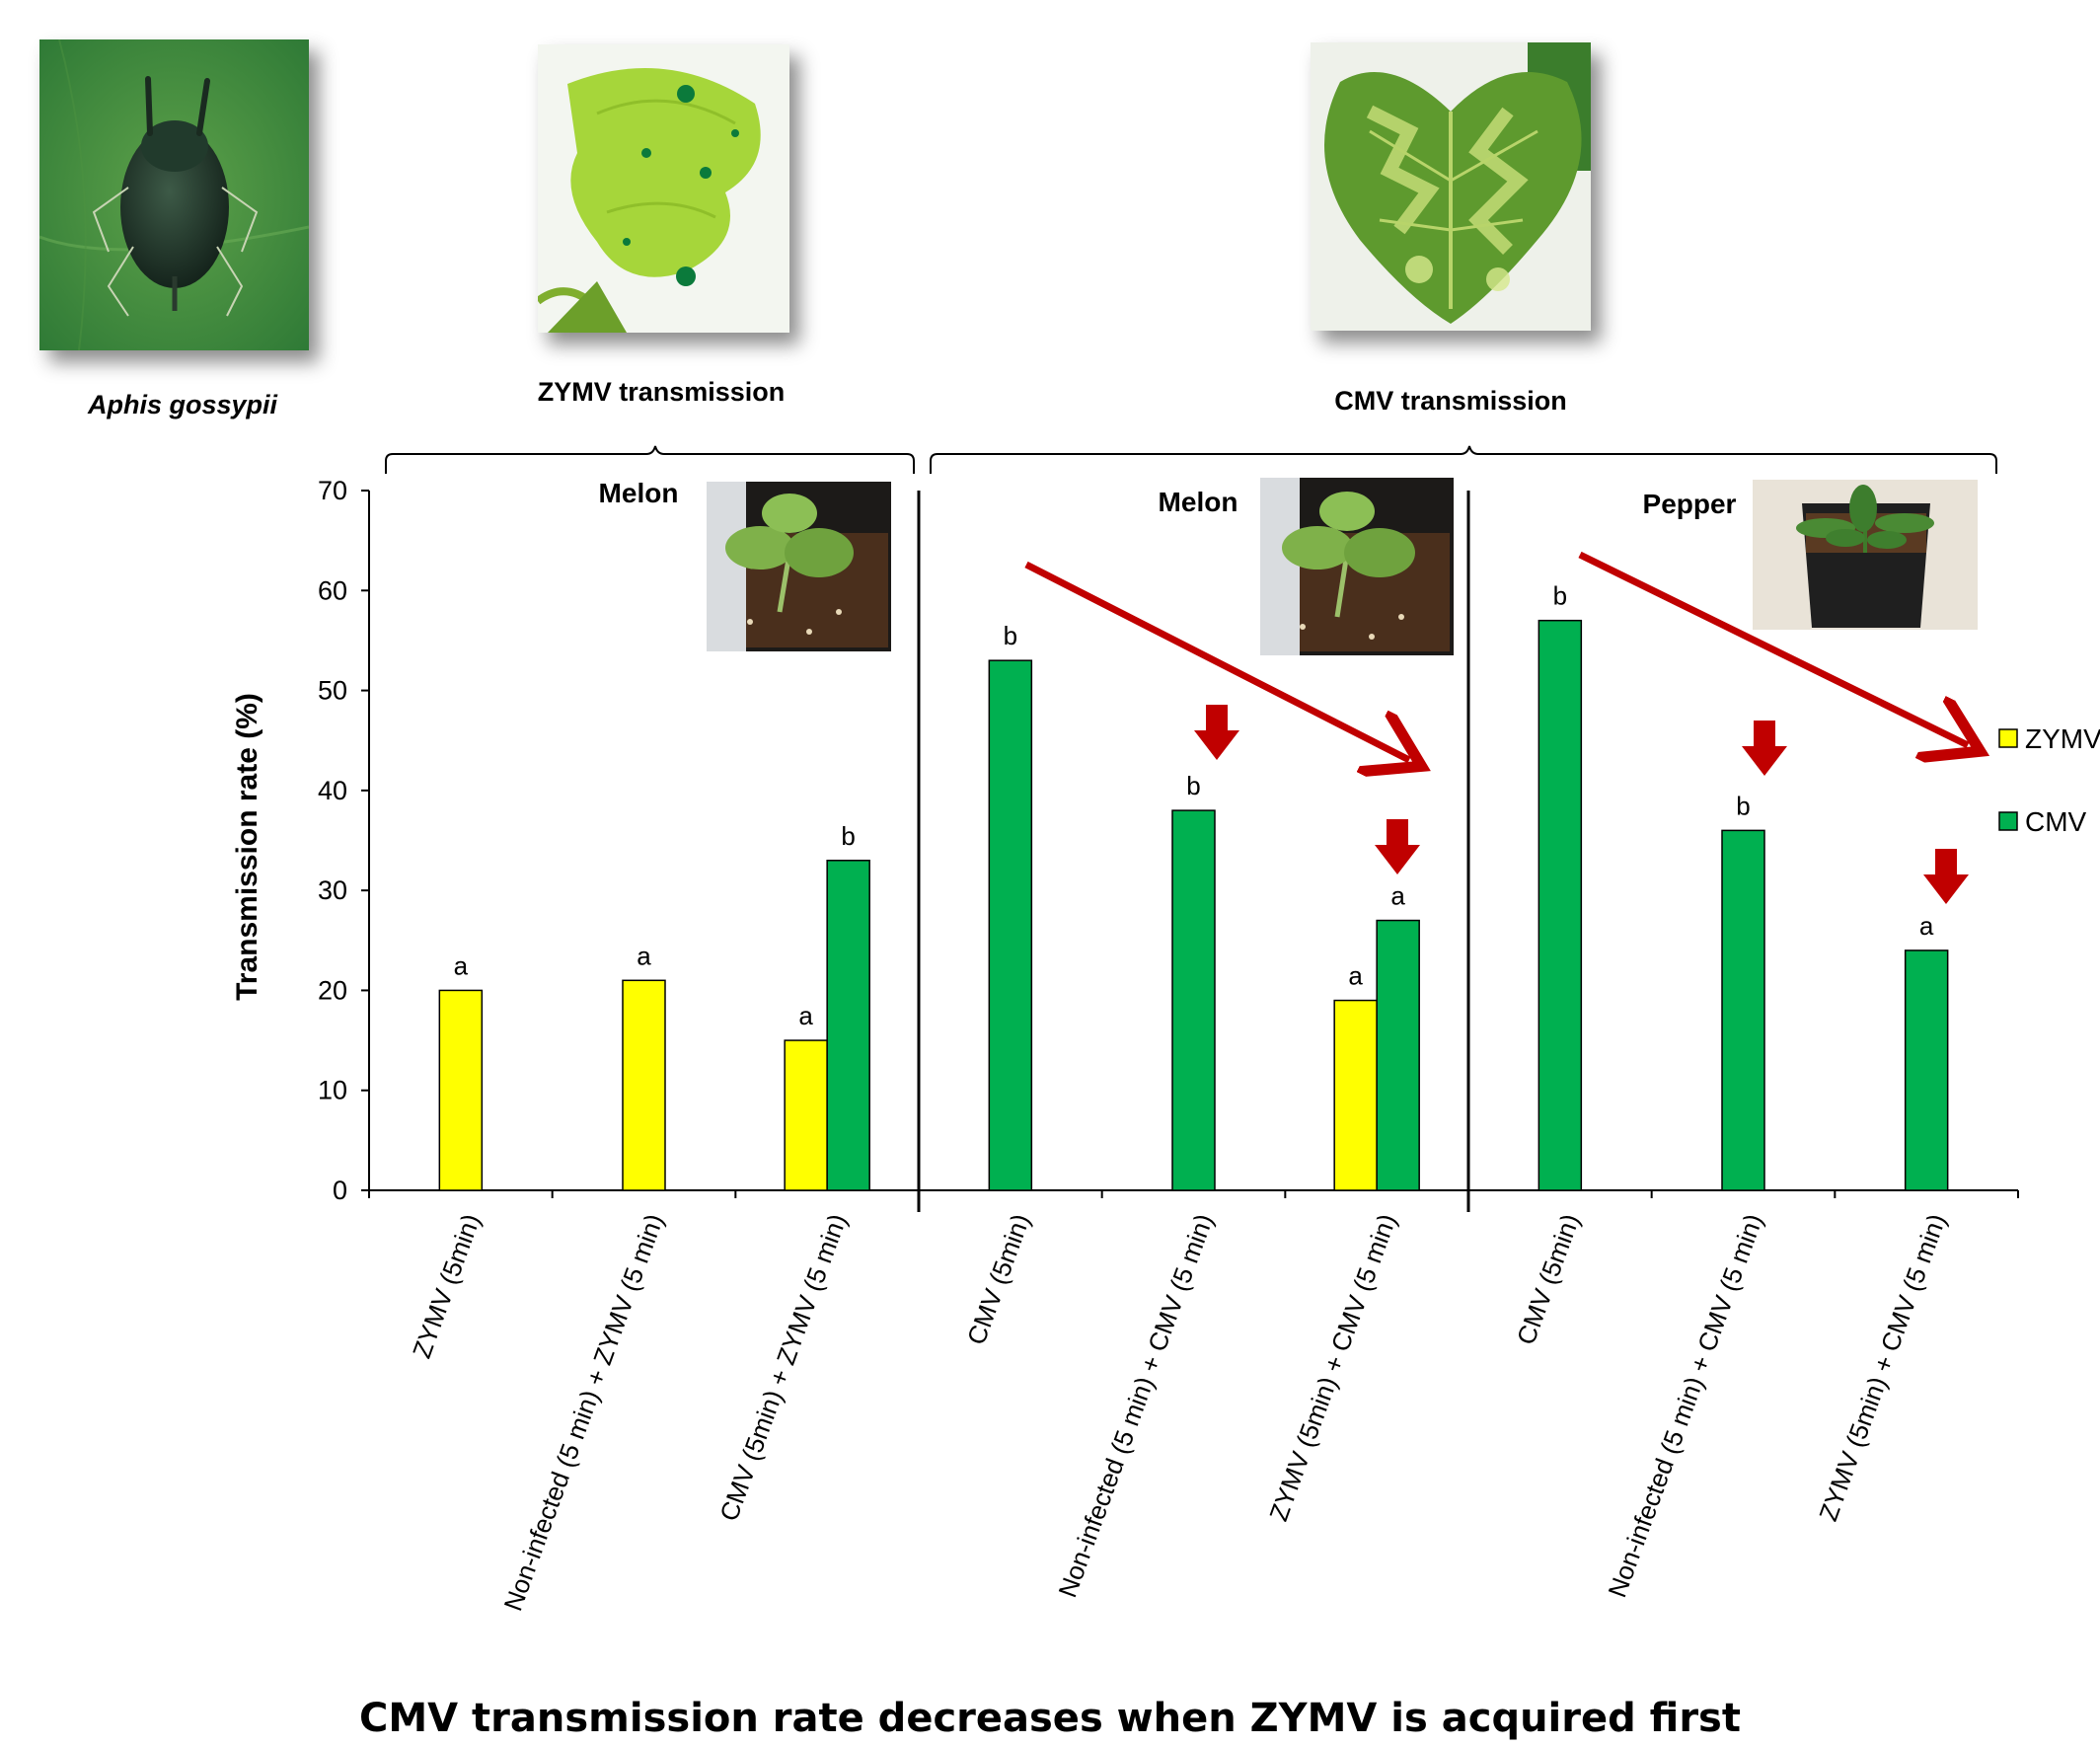 This screenshot has height=1747, width=2100. I want to click on trend-arrows, so click(1496, 655).